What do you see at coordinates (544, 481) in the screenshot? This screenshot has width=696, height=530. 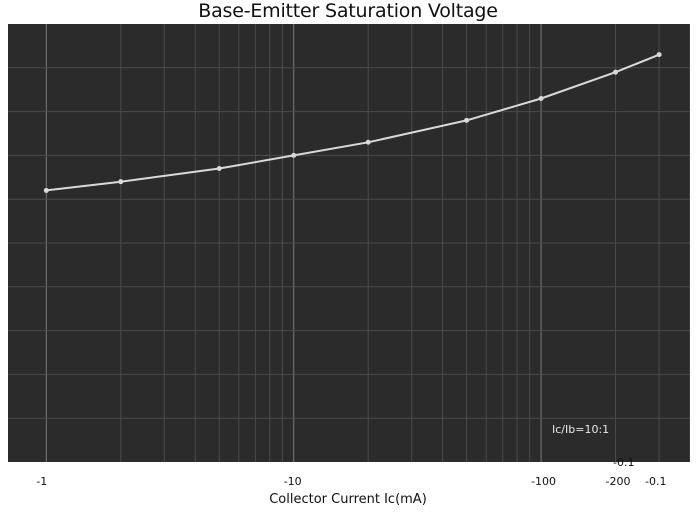 I see `x-tick-label: -100` at bounding box center [544, 481].